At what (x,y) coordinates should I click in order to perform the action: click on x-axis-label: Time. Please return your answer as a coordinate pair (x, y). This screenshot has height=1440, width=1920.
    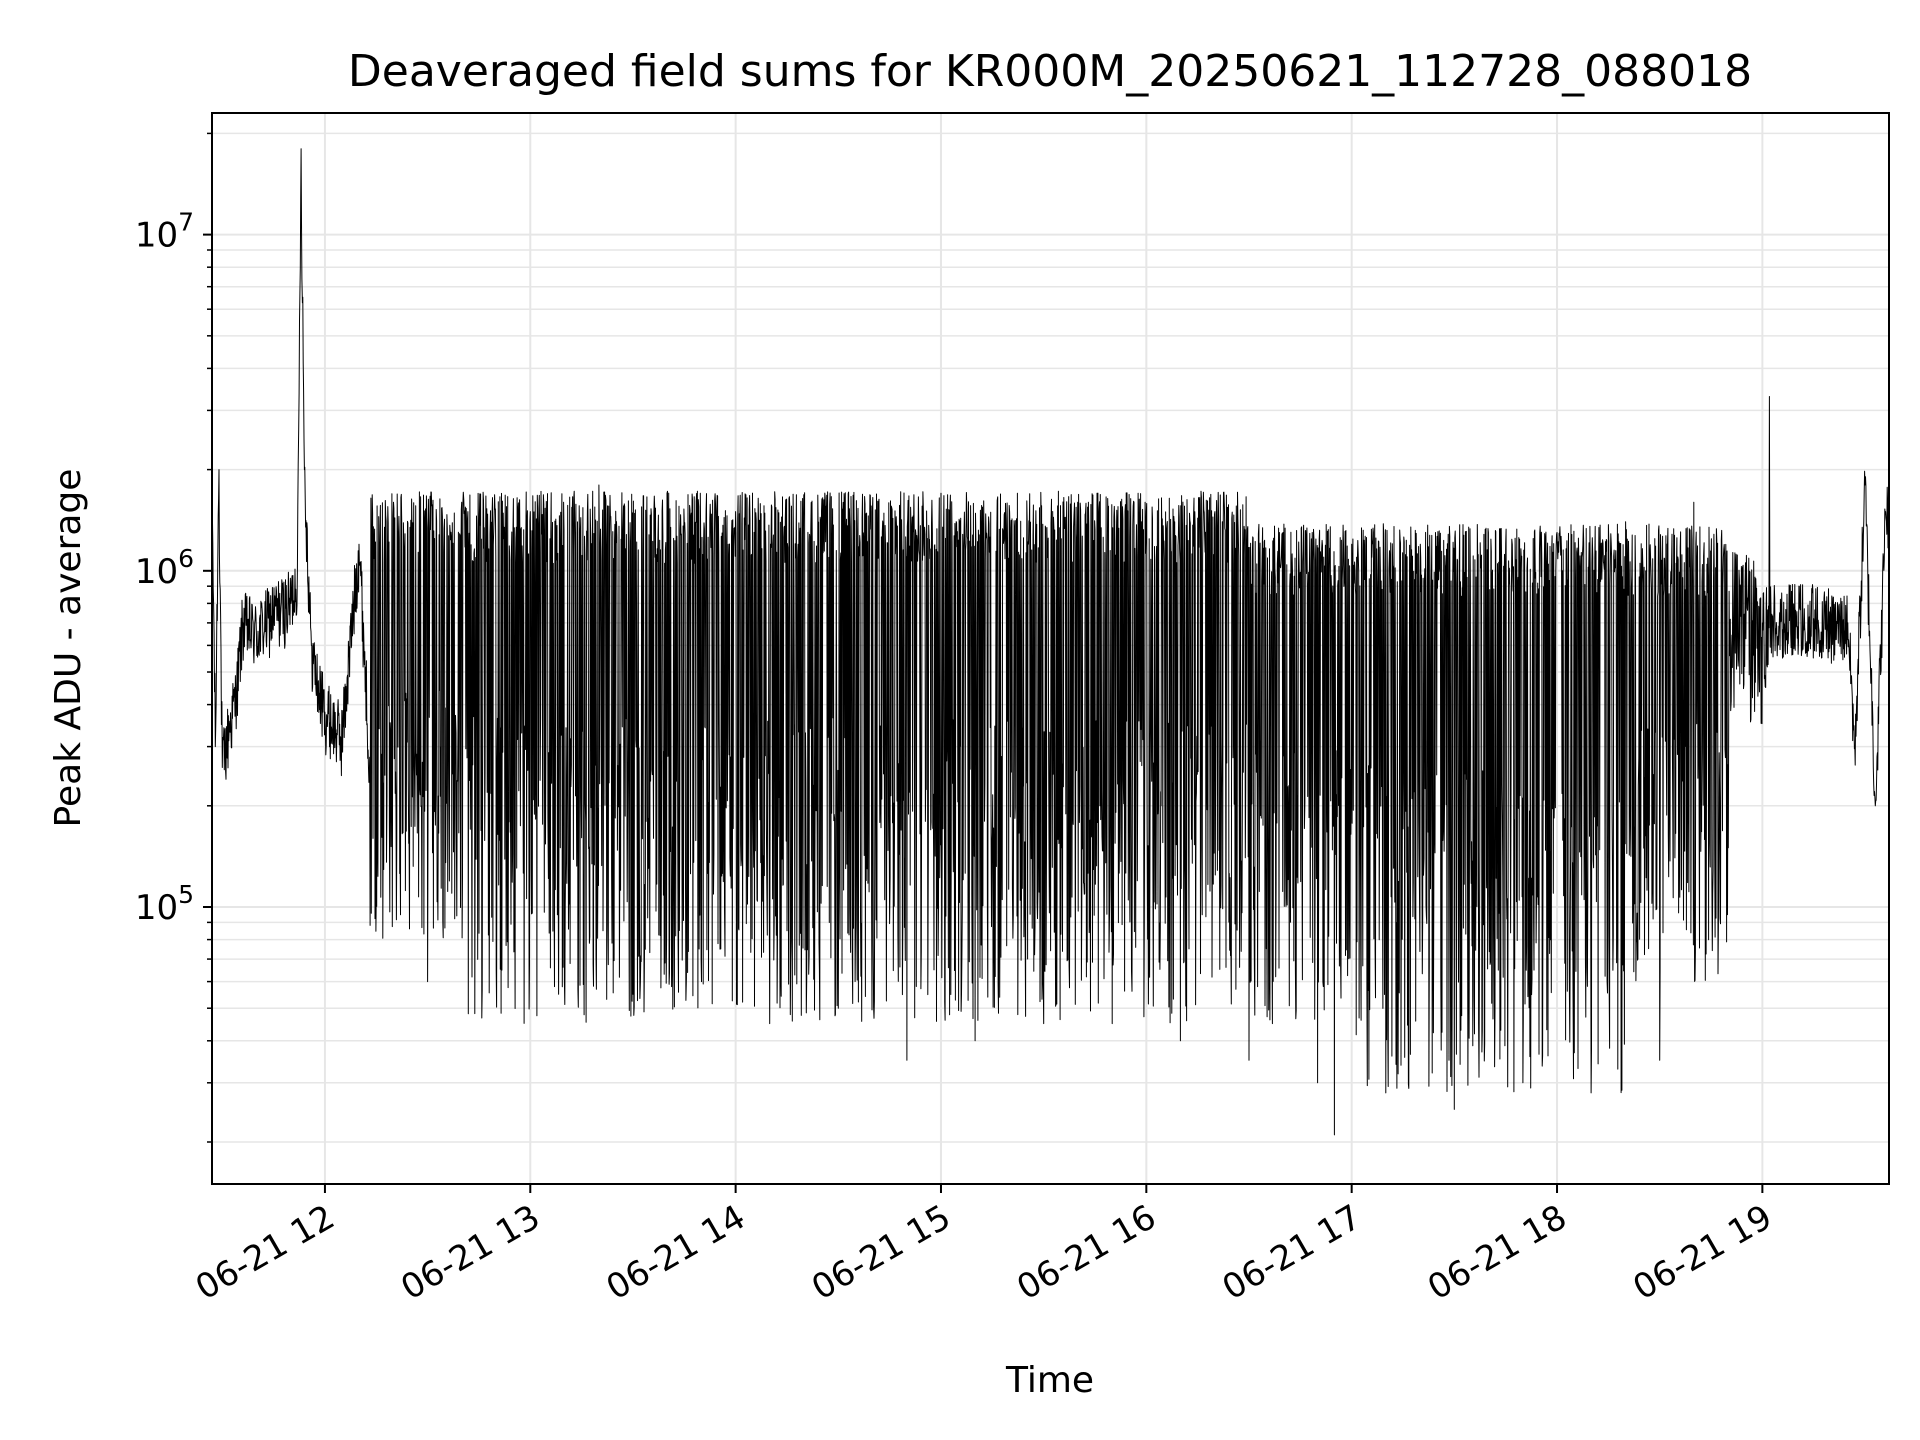
    Looking at the image, I should click on (1049, 1380).